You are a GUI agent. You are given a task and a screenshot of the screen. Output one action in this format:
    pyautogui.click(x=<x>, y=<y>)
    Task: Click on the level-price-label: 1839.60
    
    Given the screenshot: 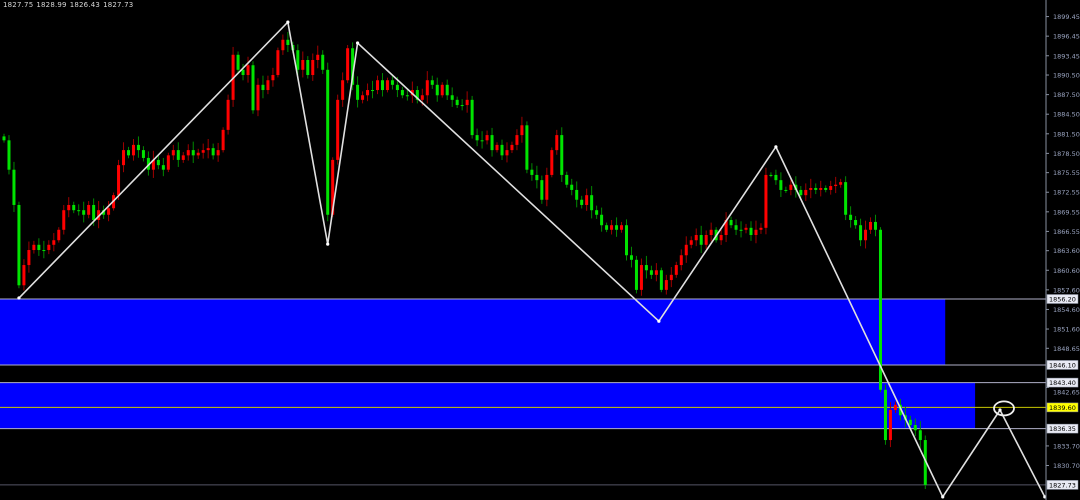 What is the action you would take?
    pyautogui.click(x=1062, y=408)
    